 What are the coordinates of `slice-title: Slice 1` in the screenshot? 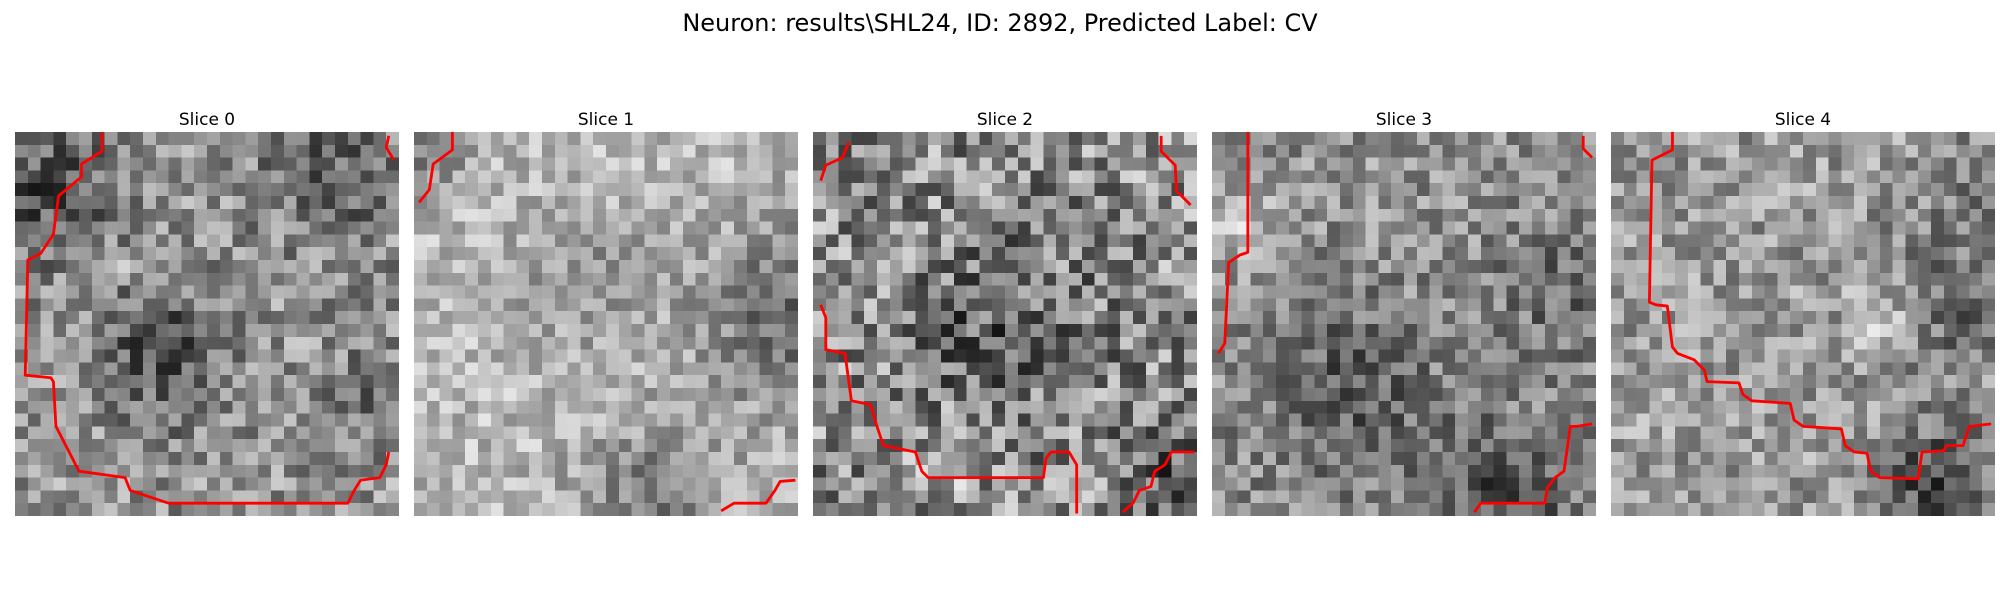 It's located at (606, 120).